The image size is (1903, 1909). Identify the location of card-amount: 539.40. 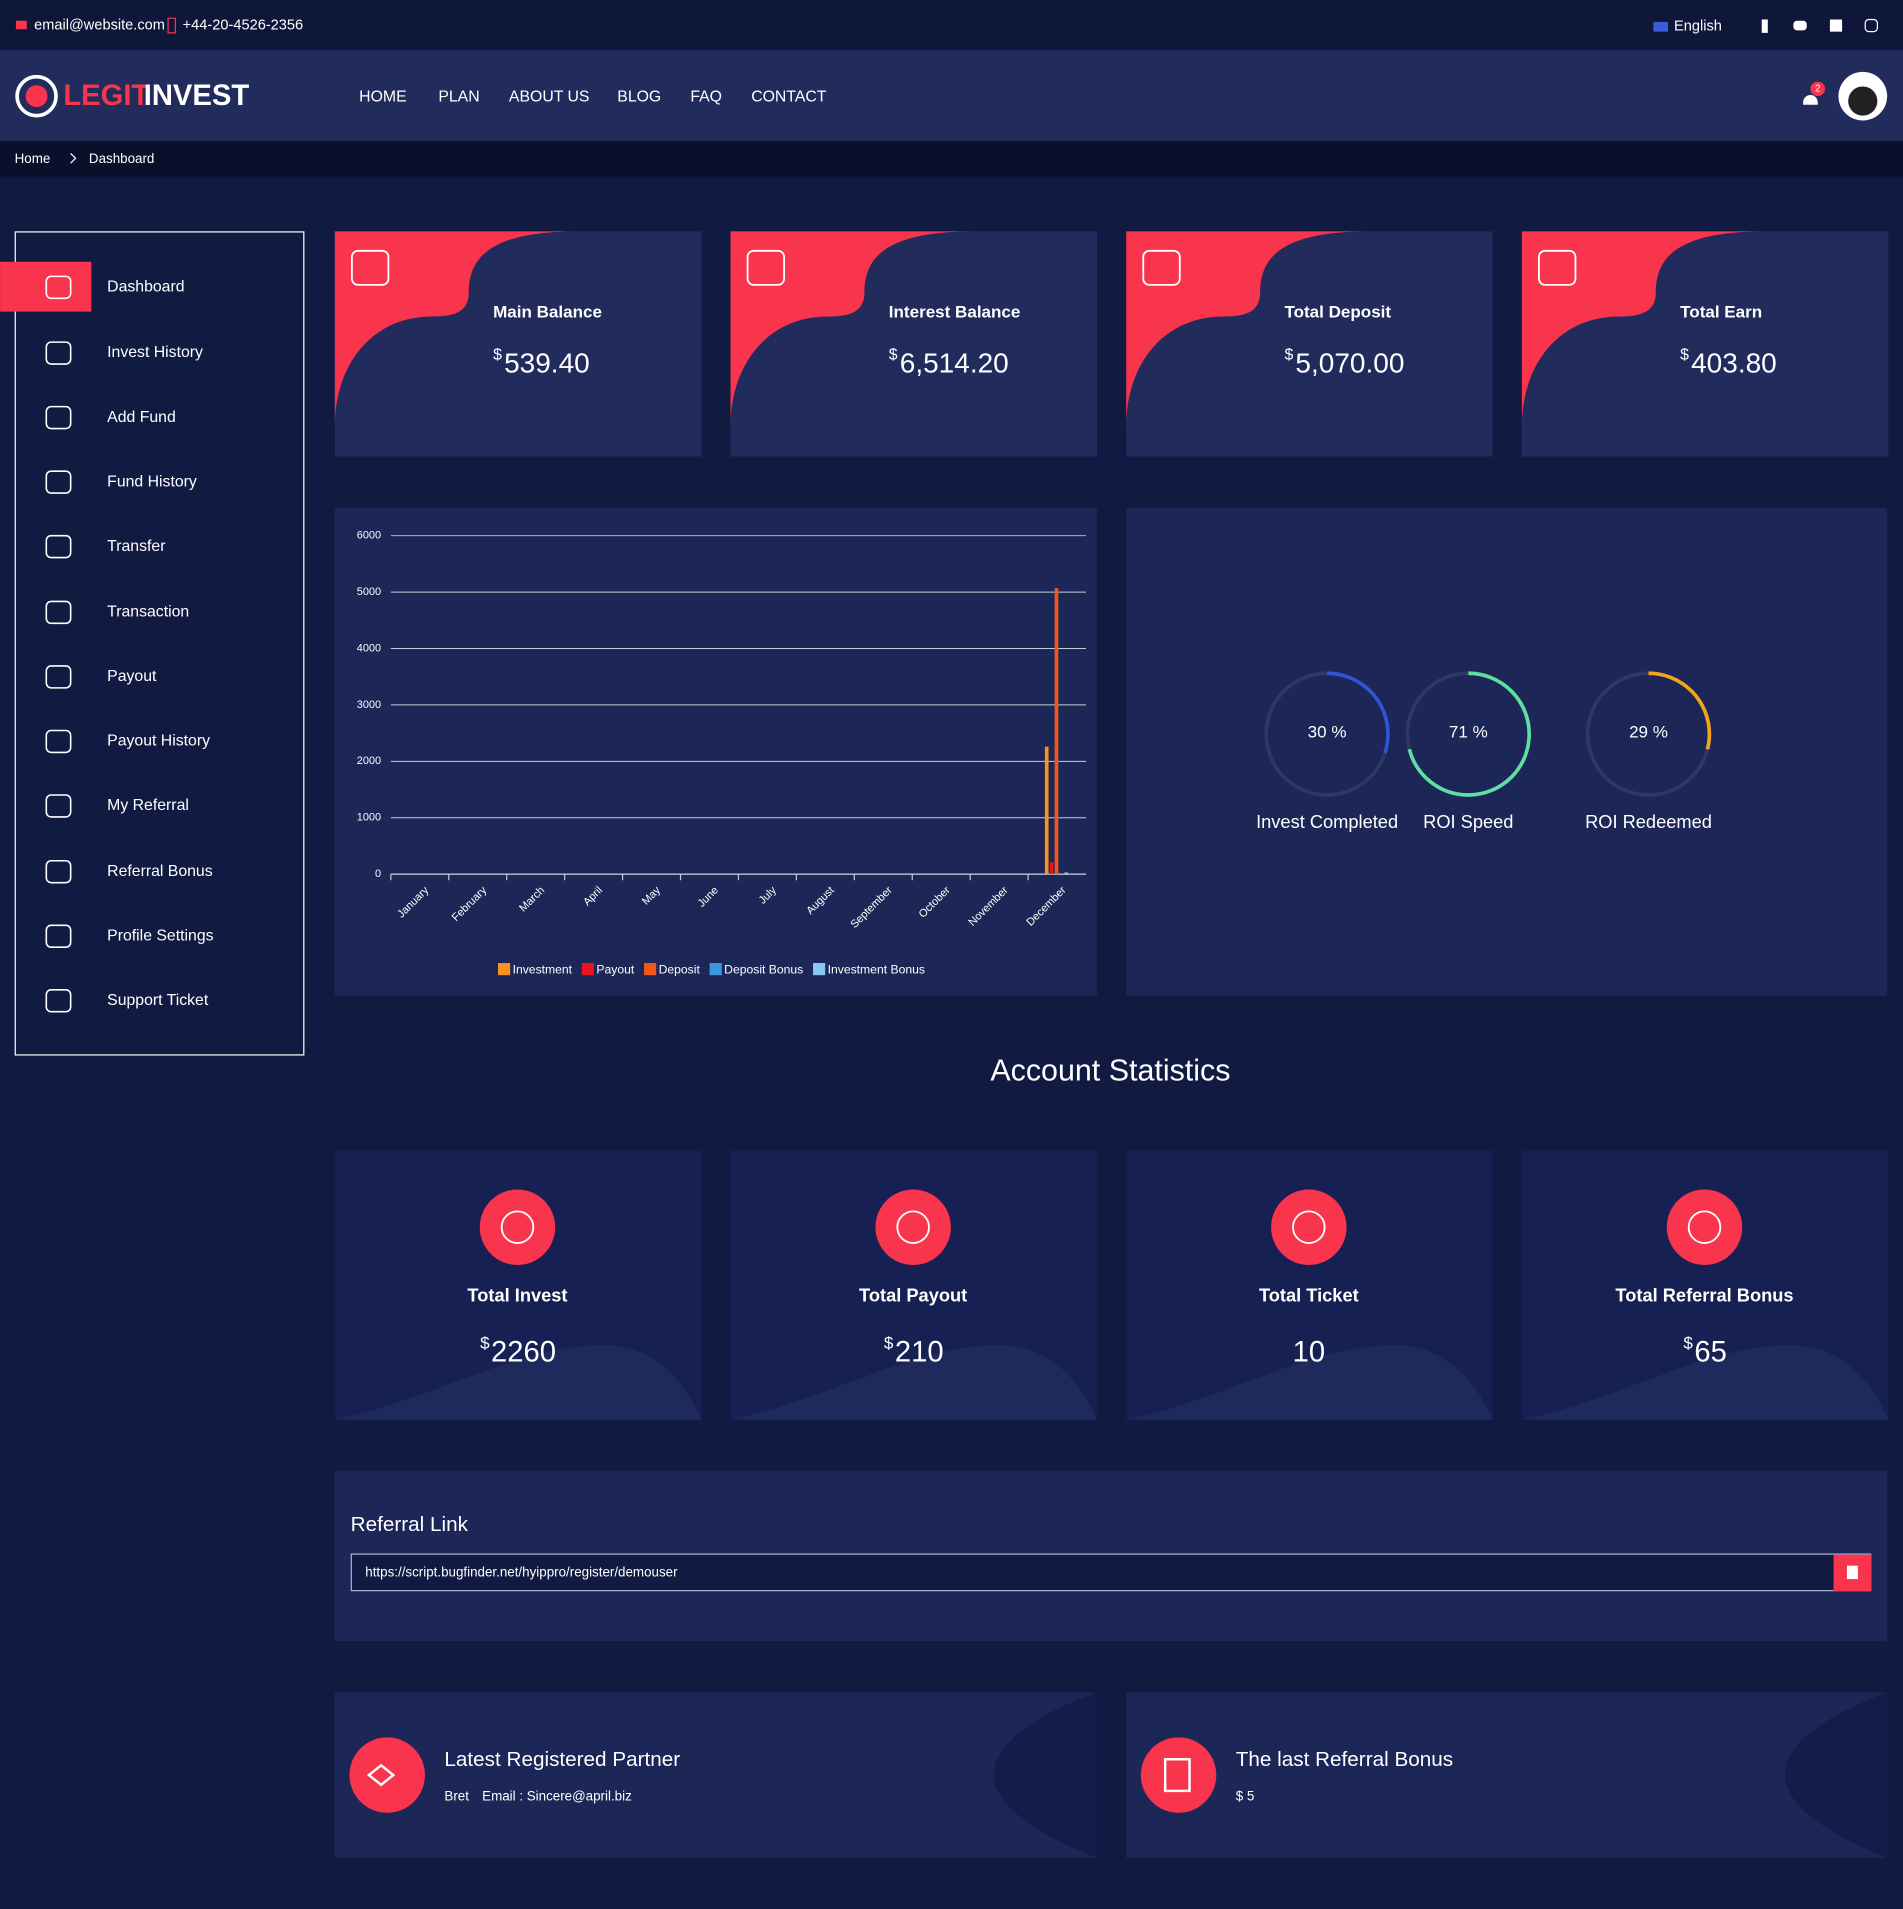
(547, 363).